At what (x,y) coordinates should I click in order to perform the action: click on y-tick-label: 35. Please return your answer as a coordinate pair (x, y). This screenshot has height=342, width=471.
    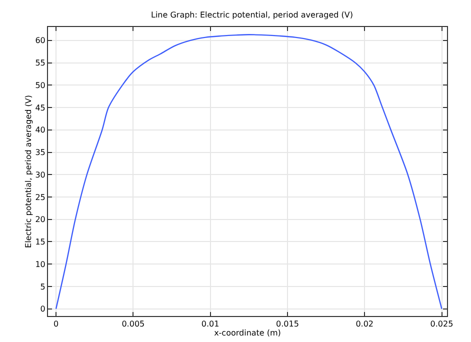
    Looking at the image, I should click on (40, 153).